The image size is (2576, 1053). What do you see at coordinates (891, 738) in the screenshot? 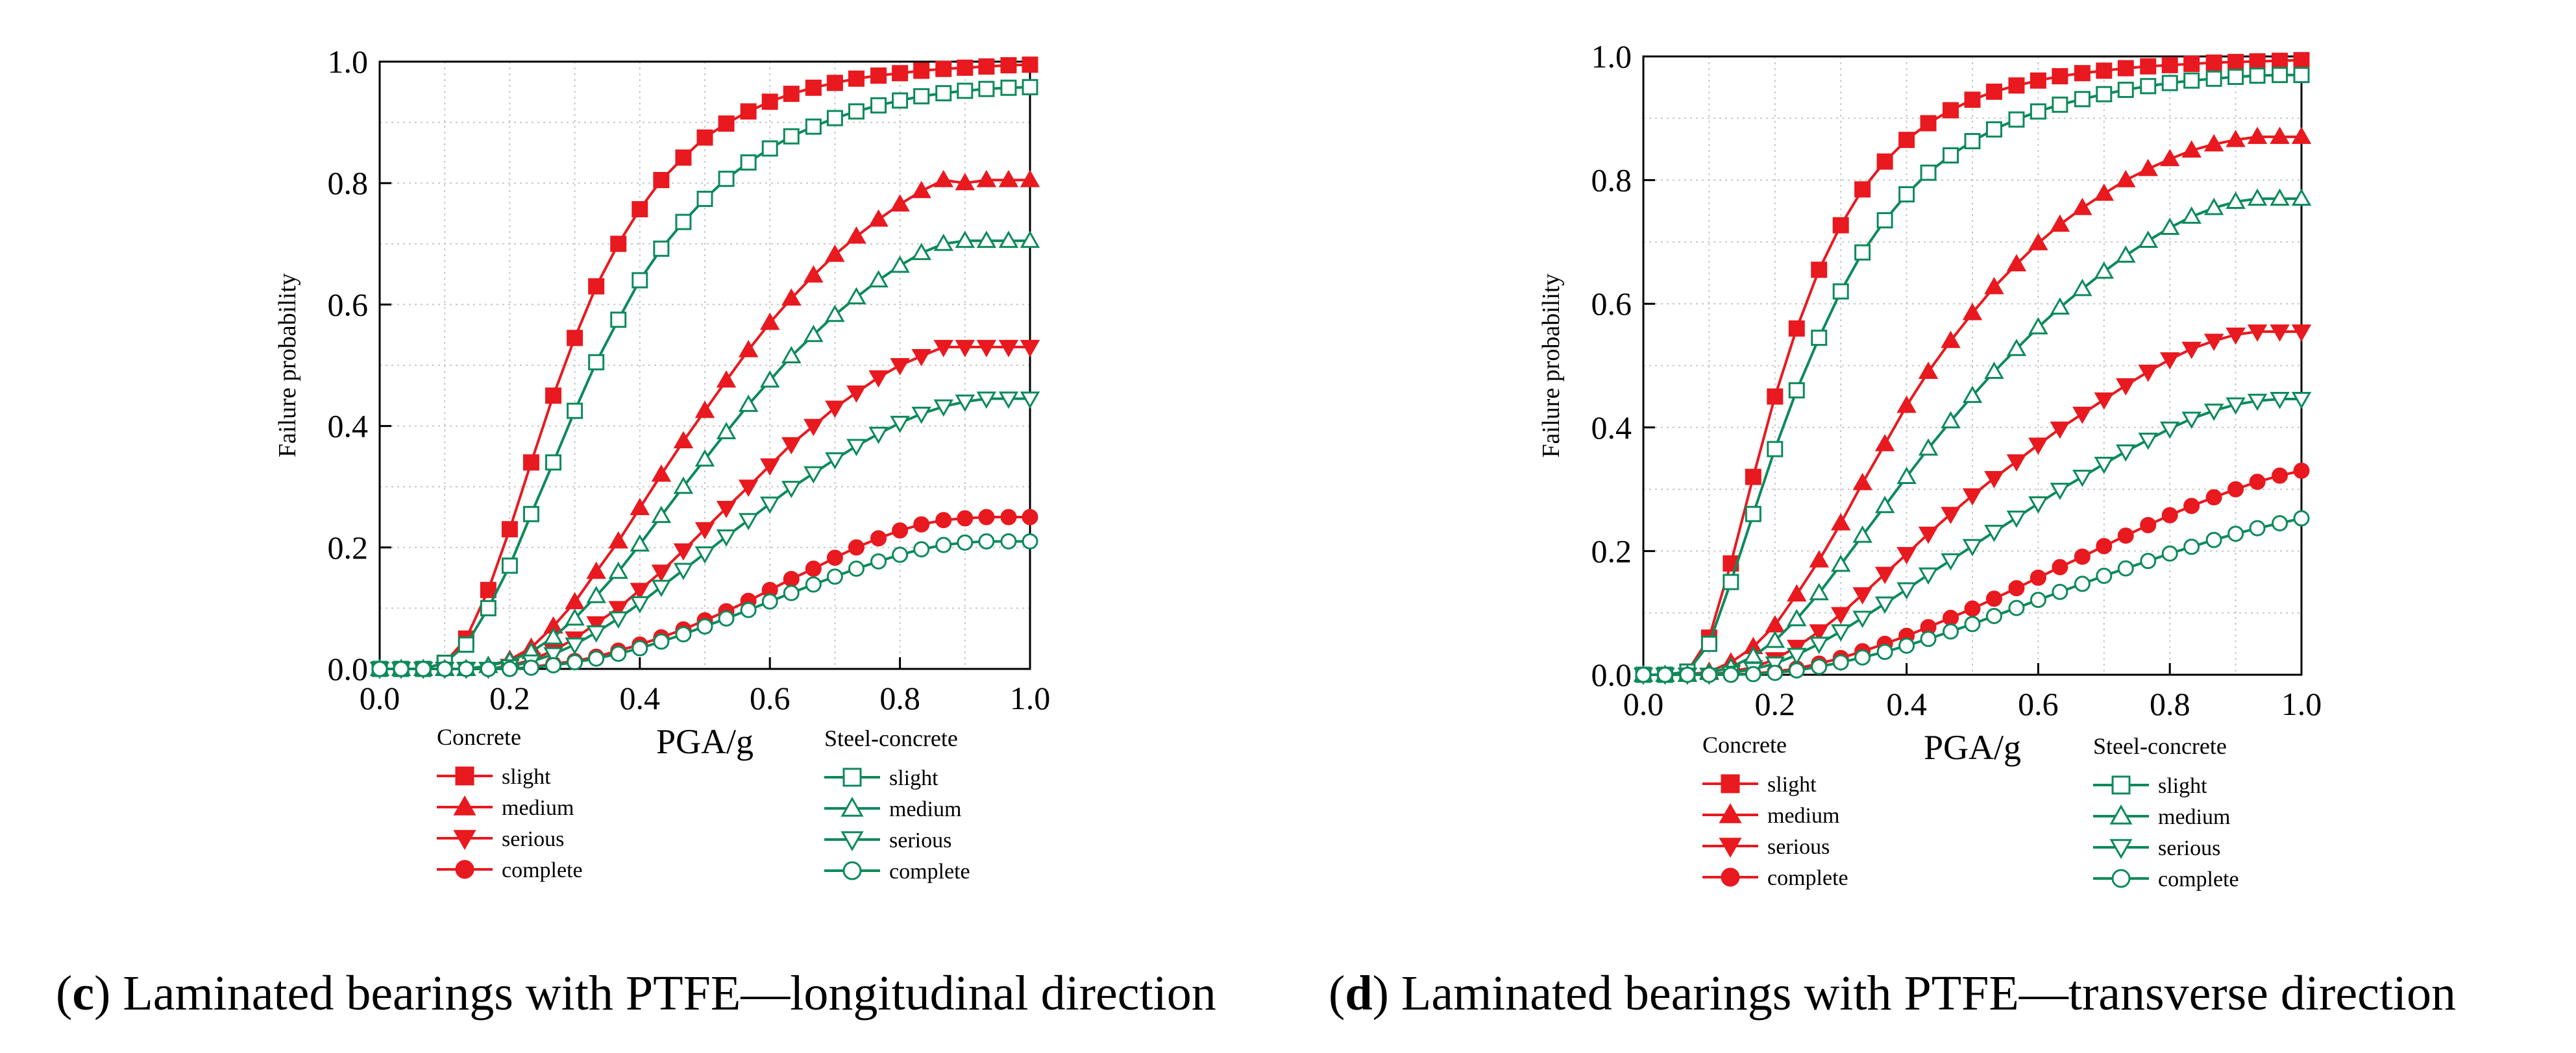
I see `legend-steel-title: Steel-concrete` at bounding box center [891, 738].